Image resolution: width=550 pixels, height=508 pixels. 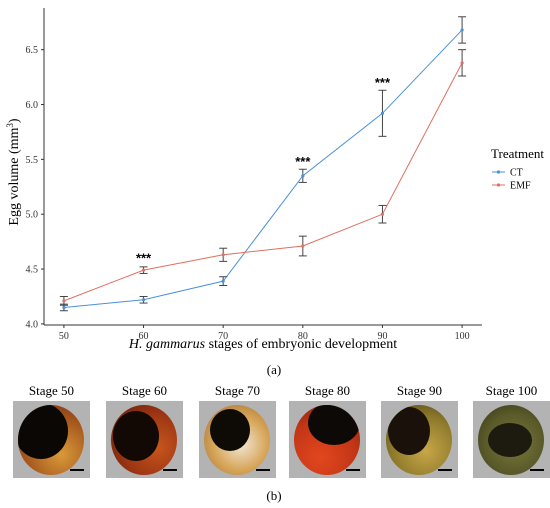 What do you see at coordinates (382, 336) in the screenshot?
I see `x-tick-label: 90` at bounding box center [382, 336].